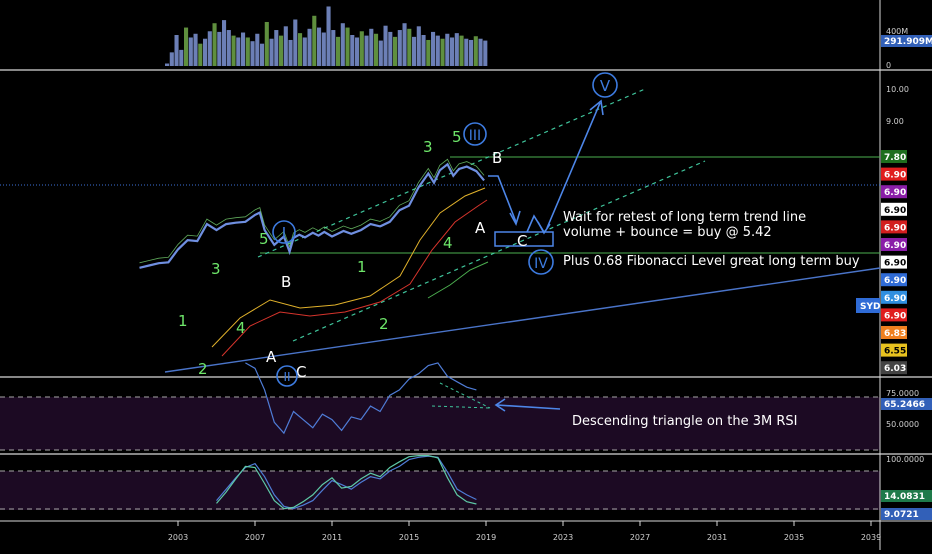  I want to click on circled-wave-3: III, so click(475, 134).